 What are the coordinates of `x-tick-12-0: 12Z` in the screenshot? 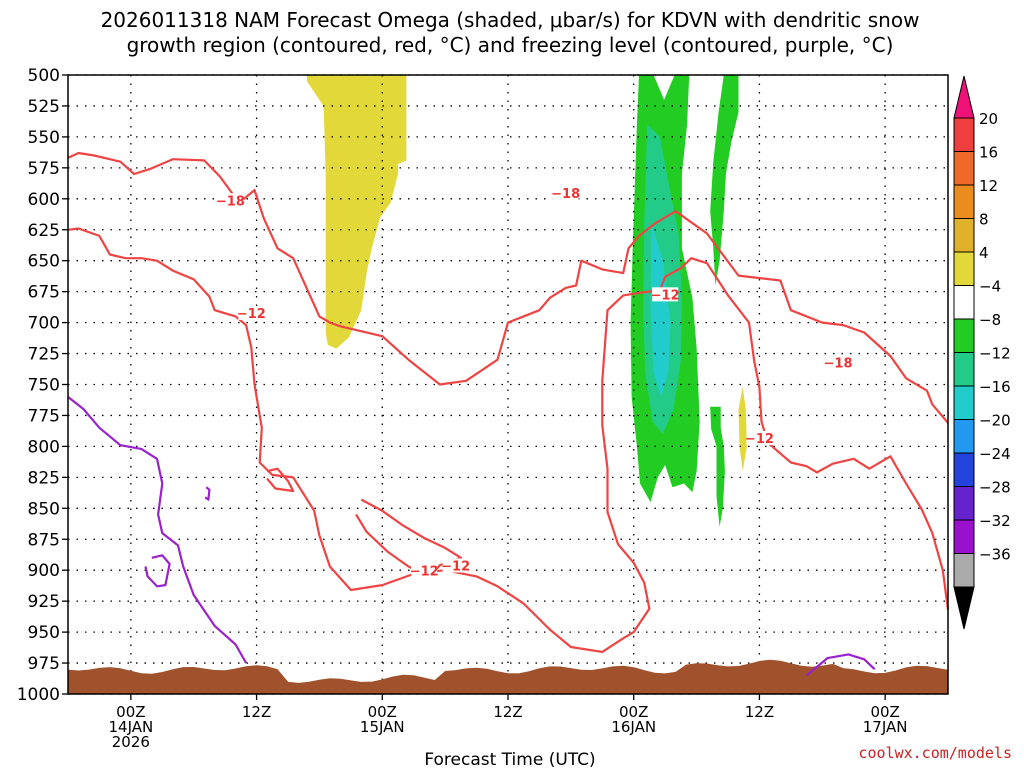 It's located at (256, 712).